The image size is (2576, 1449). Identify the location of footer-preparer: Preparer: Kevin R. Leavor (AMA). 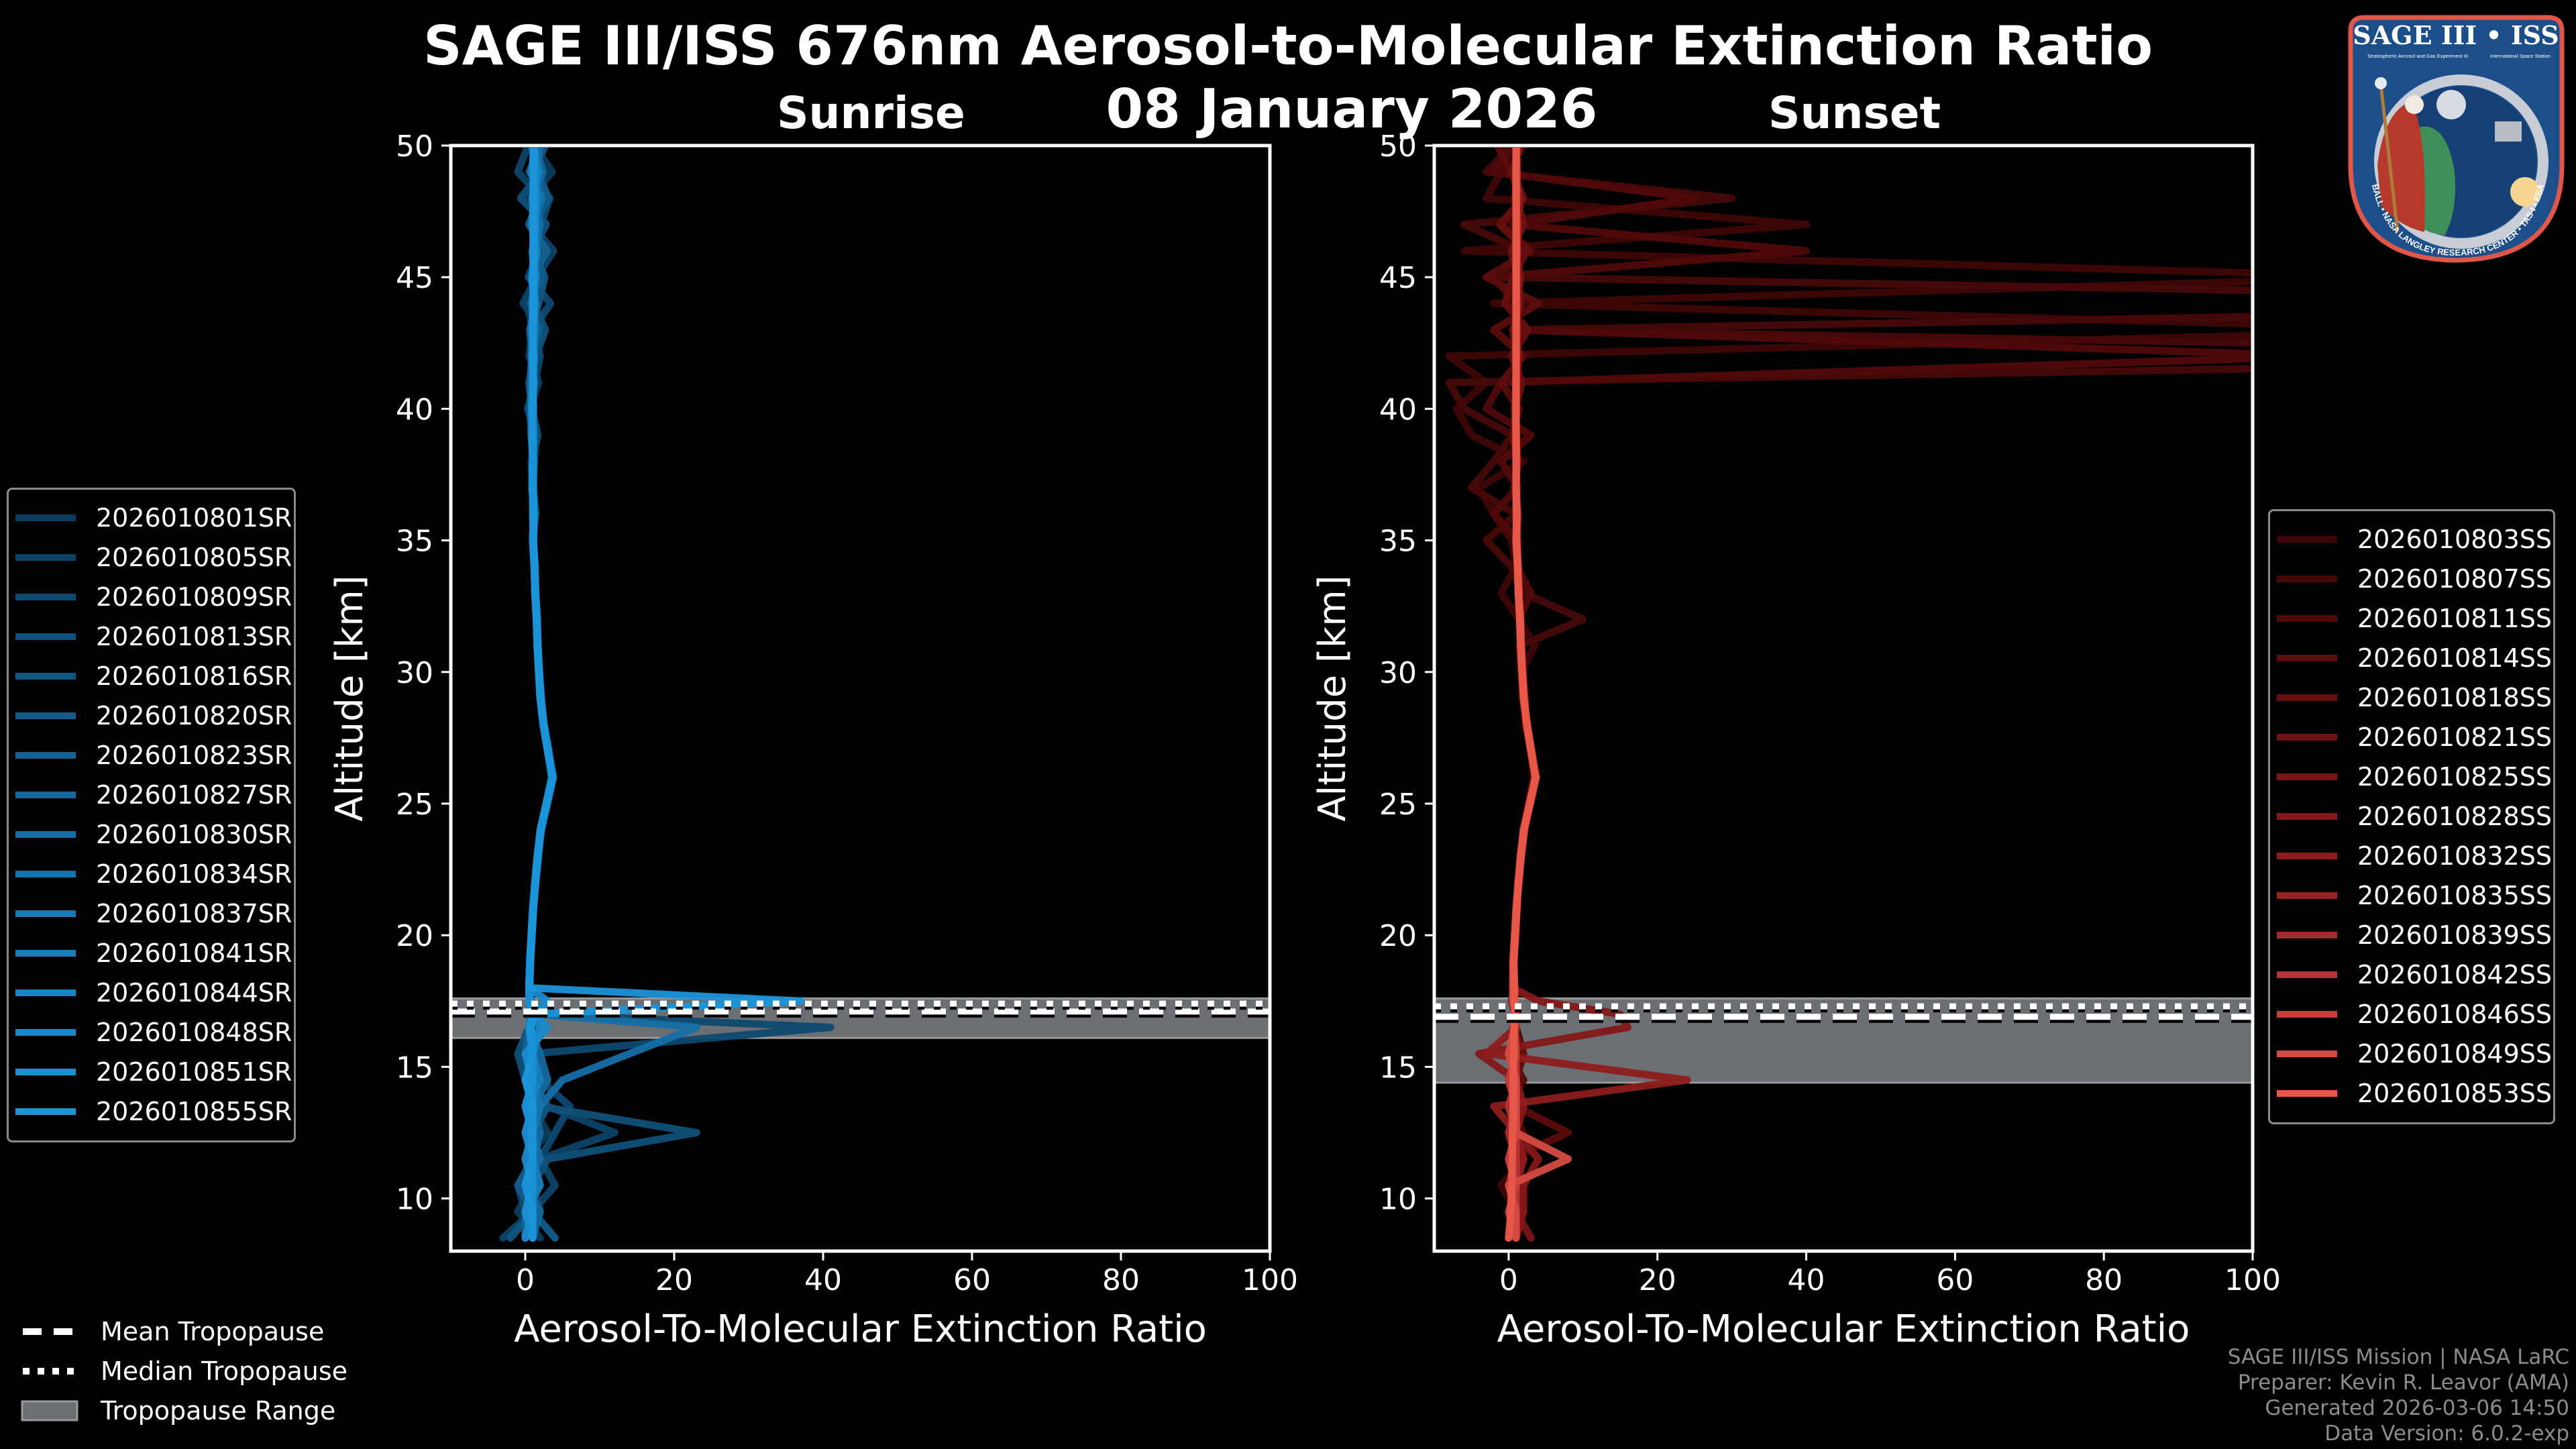
(2403, 1383).